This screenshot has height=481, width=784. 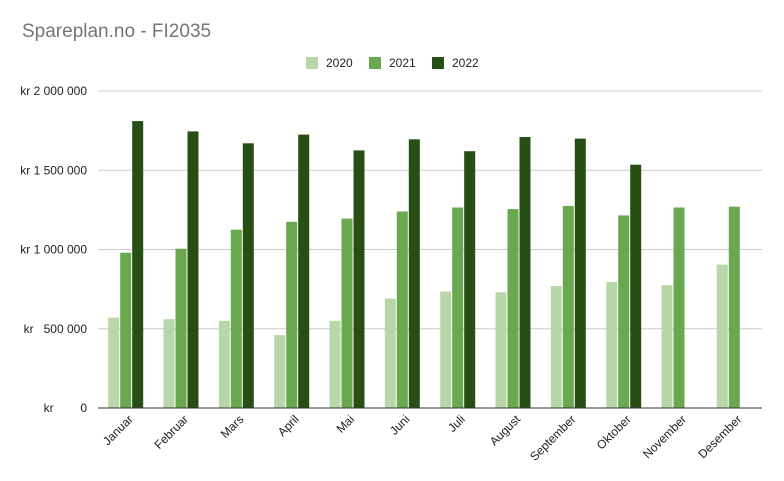 What do you see at coordinates (556, 347) in the screenshot?
I see `bar-2020-september` at bounding box center [556, 347].